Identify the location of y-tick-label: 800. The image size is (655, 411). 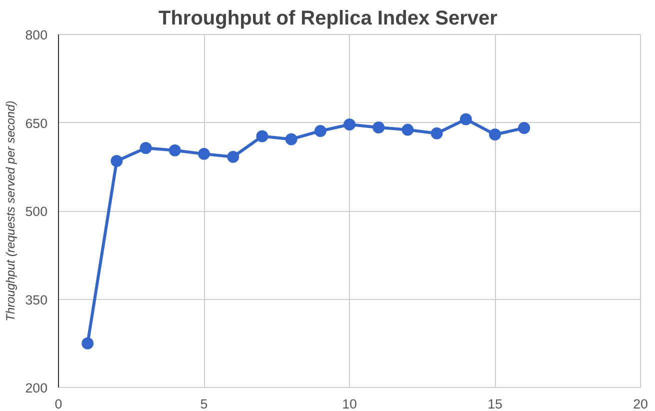
(36, 35).